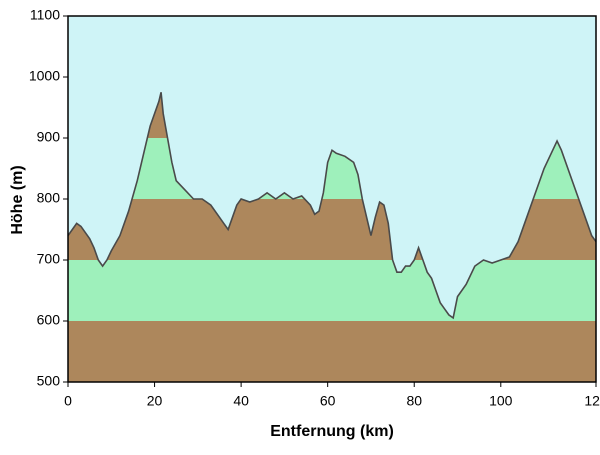  What do you see at coordinates (155, 401) in the screenshot?
I see `x-tick-label: 20` at bounding box center [155, 401].